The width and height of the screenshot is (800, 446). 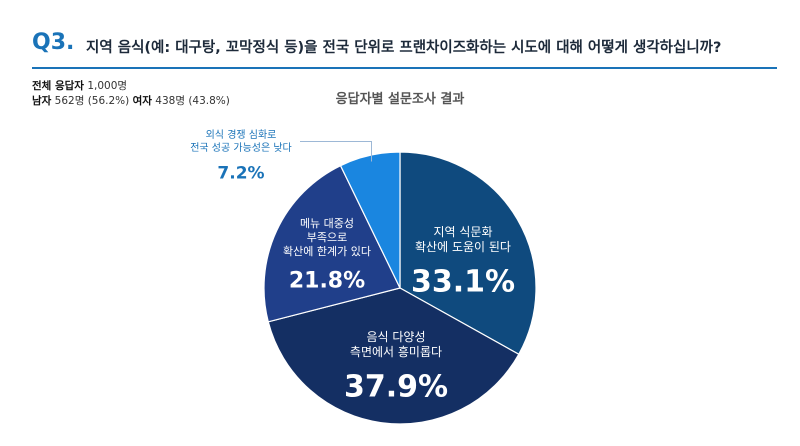 I want to click on slice-label-1: 지역 식문화, so click(x=462, y=232).